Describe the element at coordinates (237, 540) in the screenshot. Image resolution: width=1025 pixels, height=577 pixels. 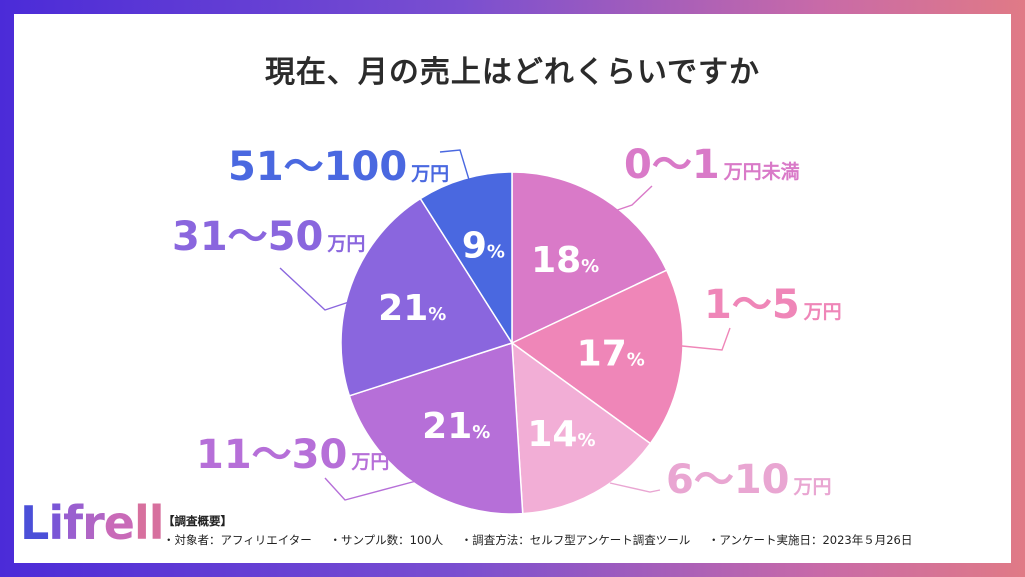
I see `survey-target: ・対象者：アフィリエイター` at that location.